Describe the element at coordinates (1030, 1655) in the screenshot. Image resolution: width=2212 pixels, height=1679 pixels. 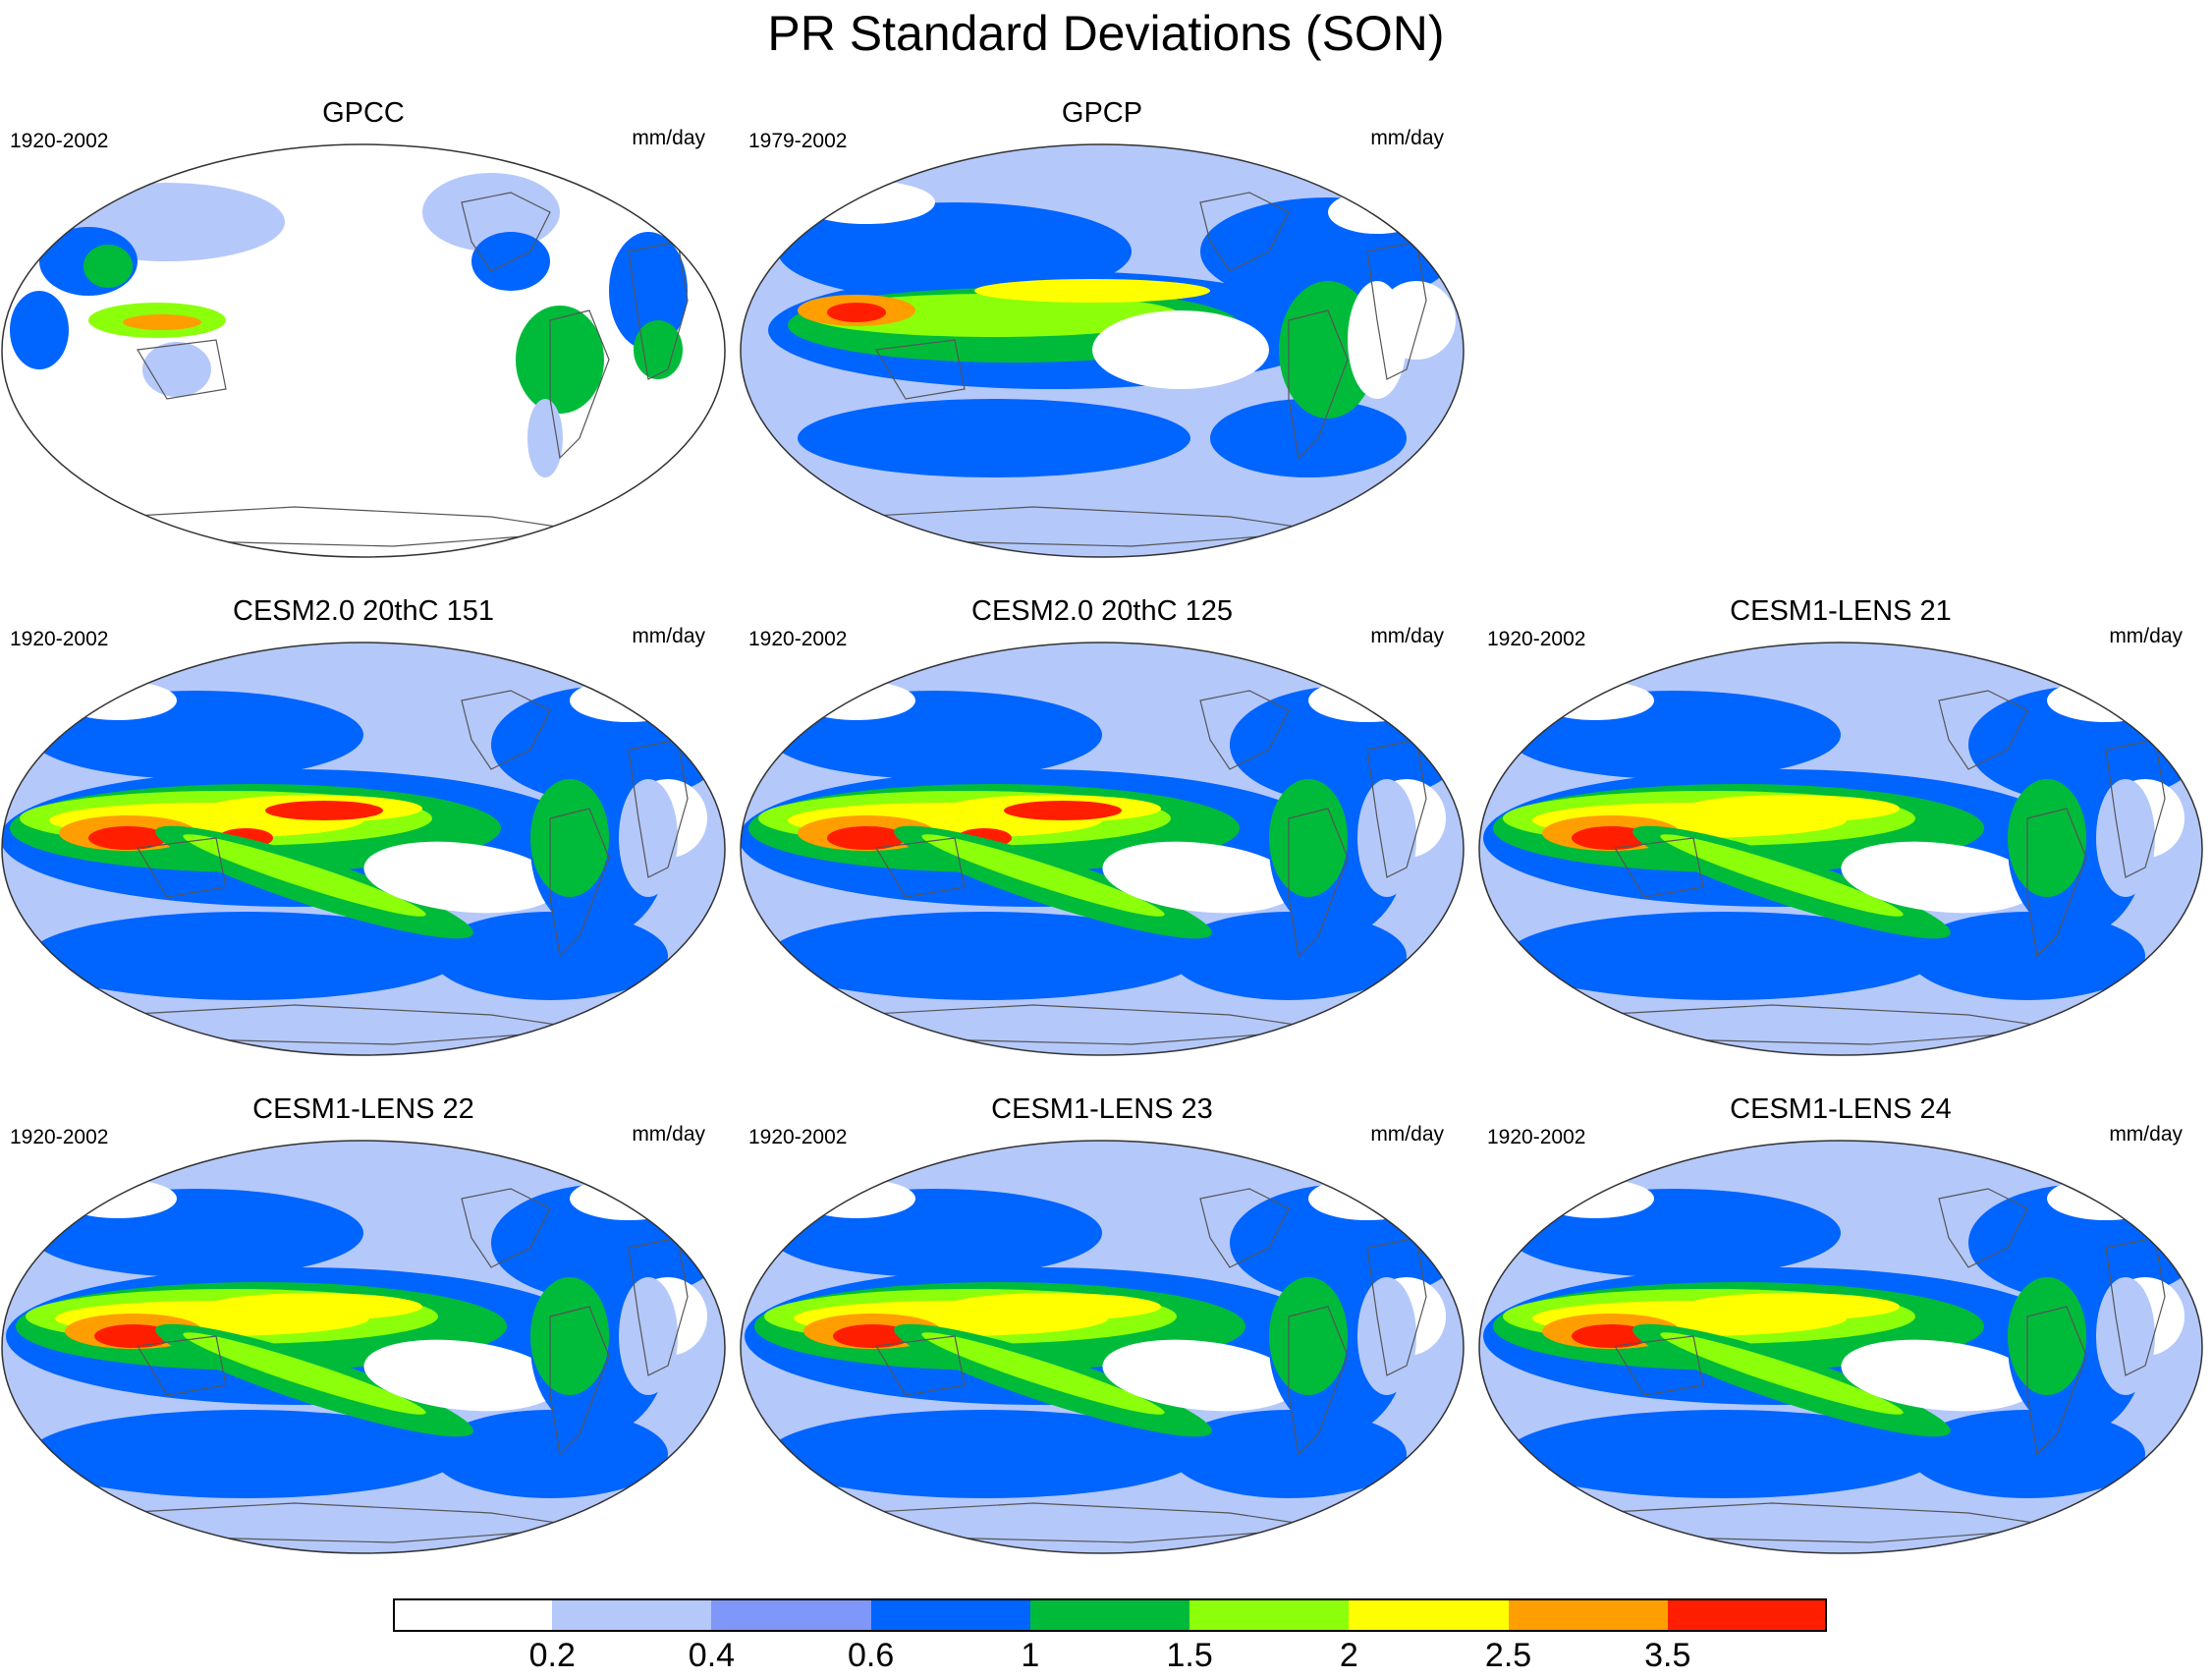
I see `colorbar-label: 1` at that location.